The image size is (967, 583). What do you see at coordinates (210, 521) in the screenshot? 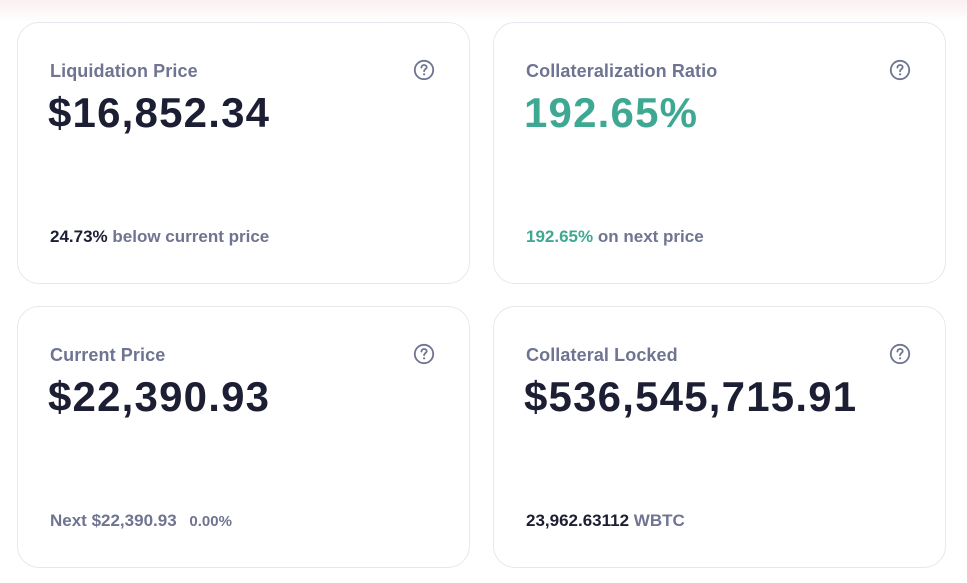
I see `next-price-change: 0.00%` at bounding box center [210, 521].